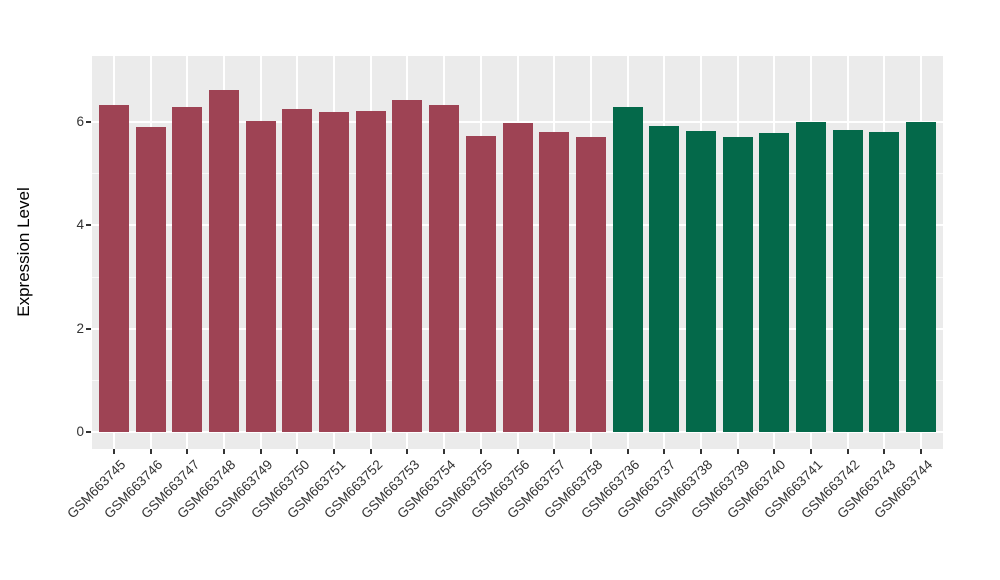  What do you see at coordinates (847, 451) in the screenshot?
I see `x-tick-mark-GSM663742` at bounding box center [847, 451].